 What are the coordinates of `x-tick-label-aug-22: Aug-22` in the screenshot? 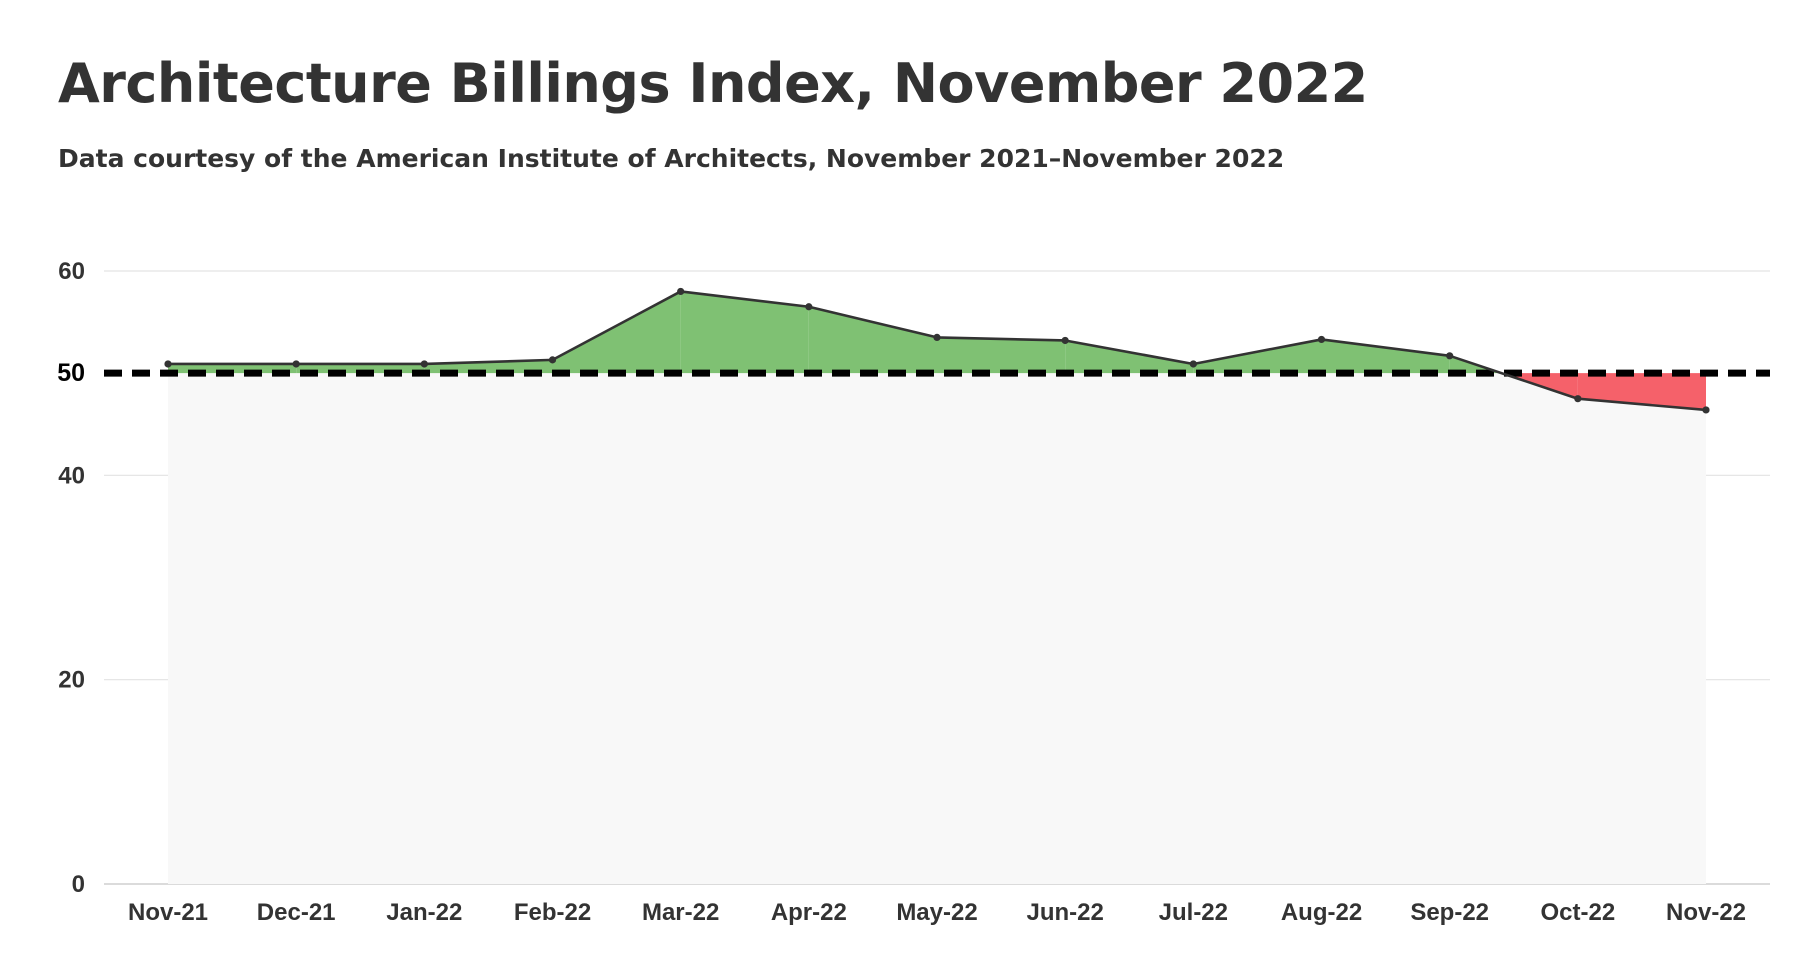 It's located at (1321, 912).